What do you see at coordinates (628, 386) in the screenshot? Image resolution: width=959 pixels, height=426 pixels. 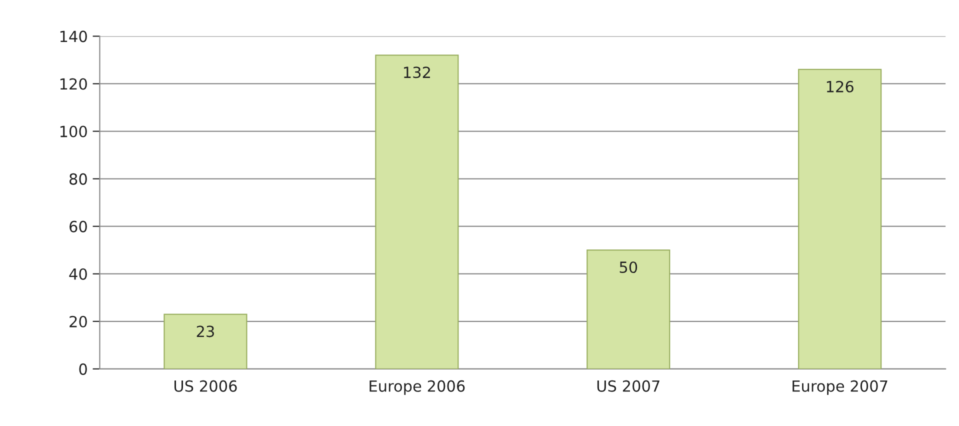 I see `x-tick-label: US 2007` at bounding box center [628, 386].